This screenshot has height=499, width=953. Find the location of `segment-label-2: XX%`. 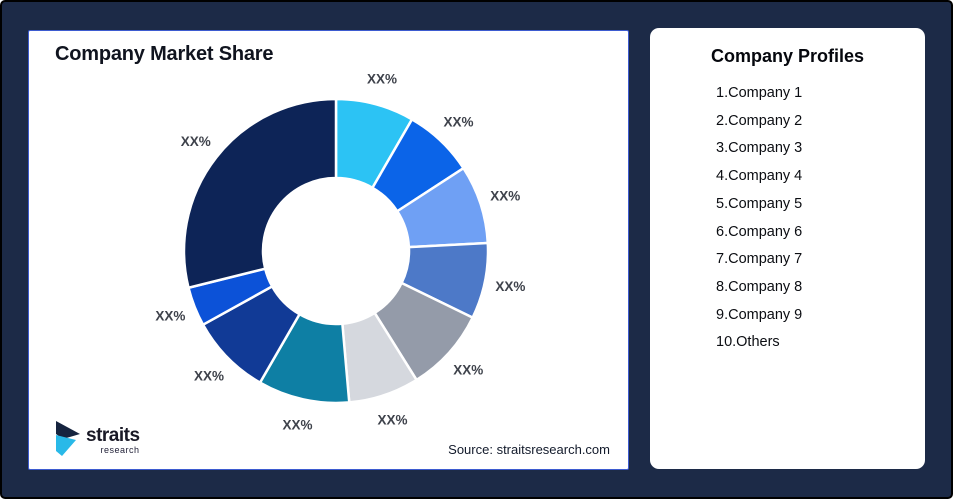

segment-label-2: XX% is located at coordinates (459, 121).